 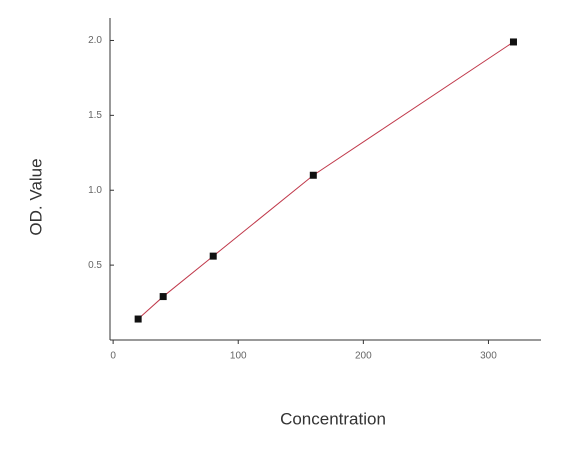 What do you see at coordinates (333, 418) in the screenshot?
I see `x-axis-title: Concentration` at bounding box center [333, 418].